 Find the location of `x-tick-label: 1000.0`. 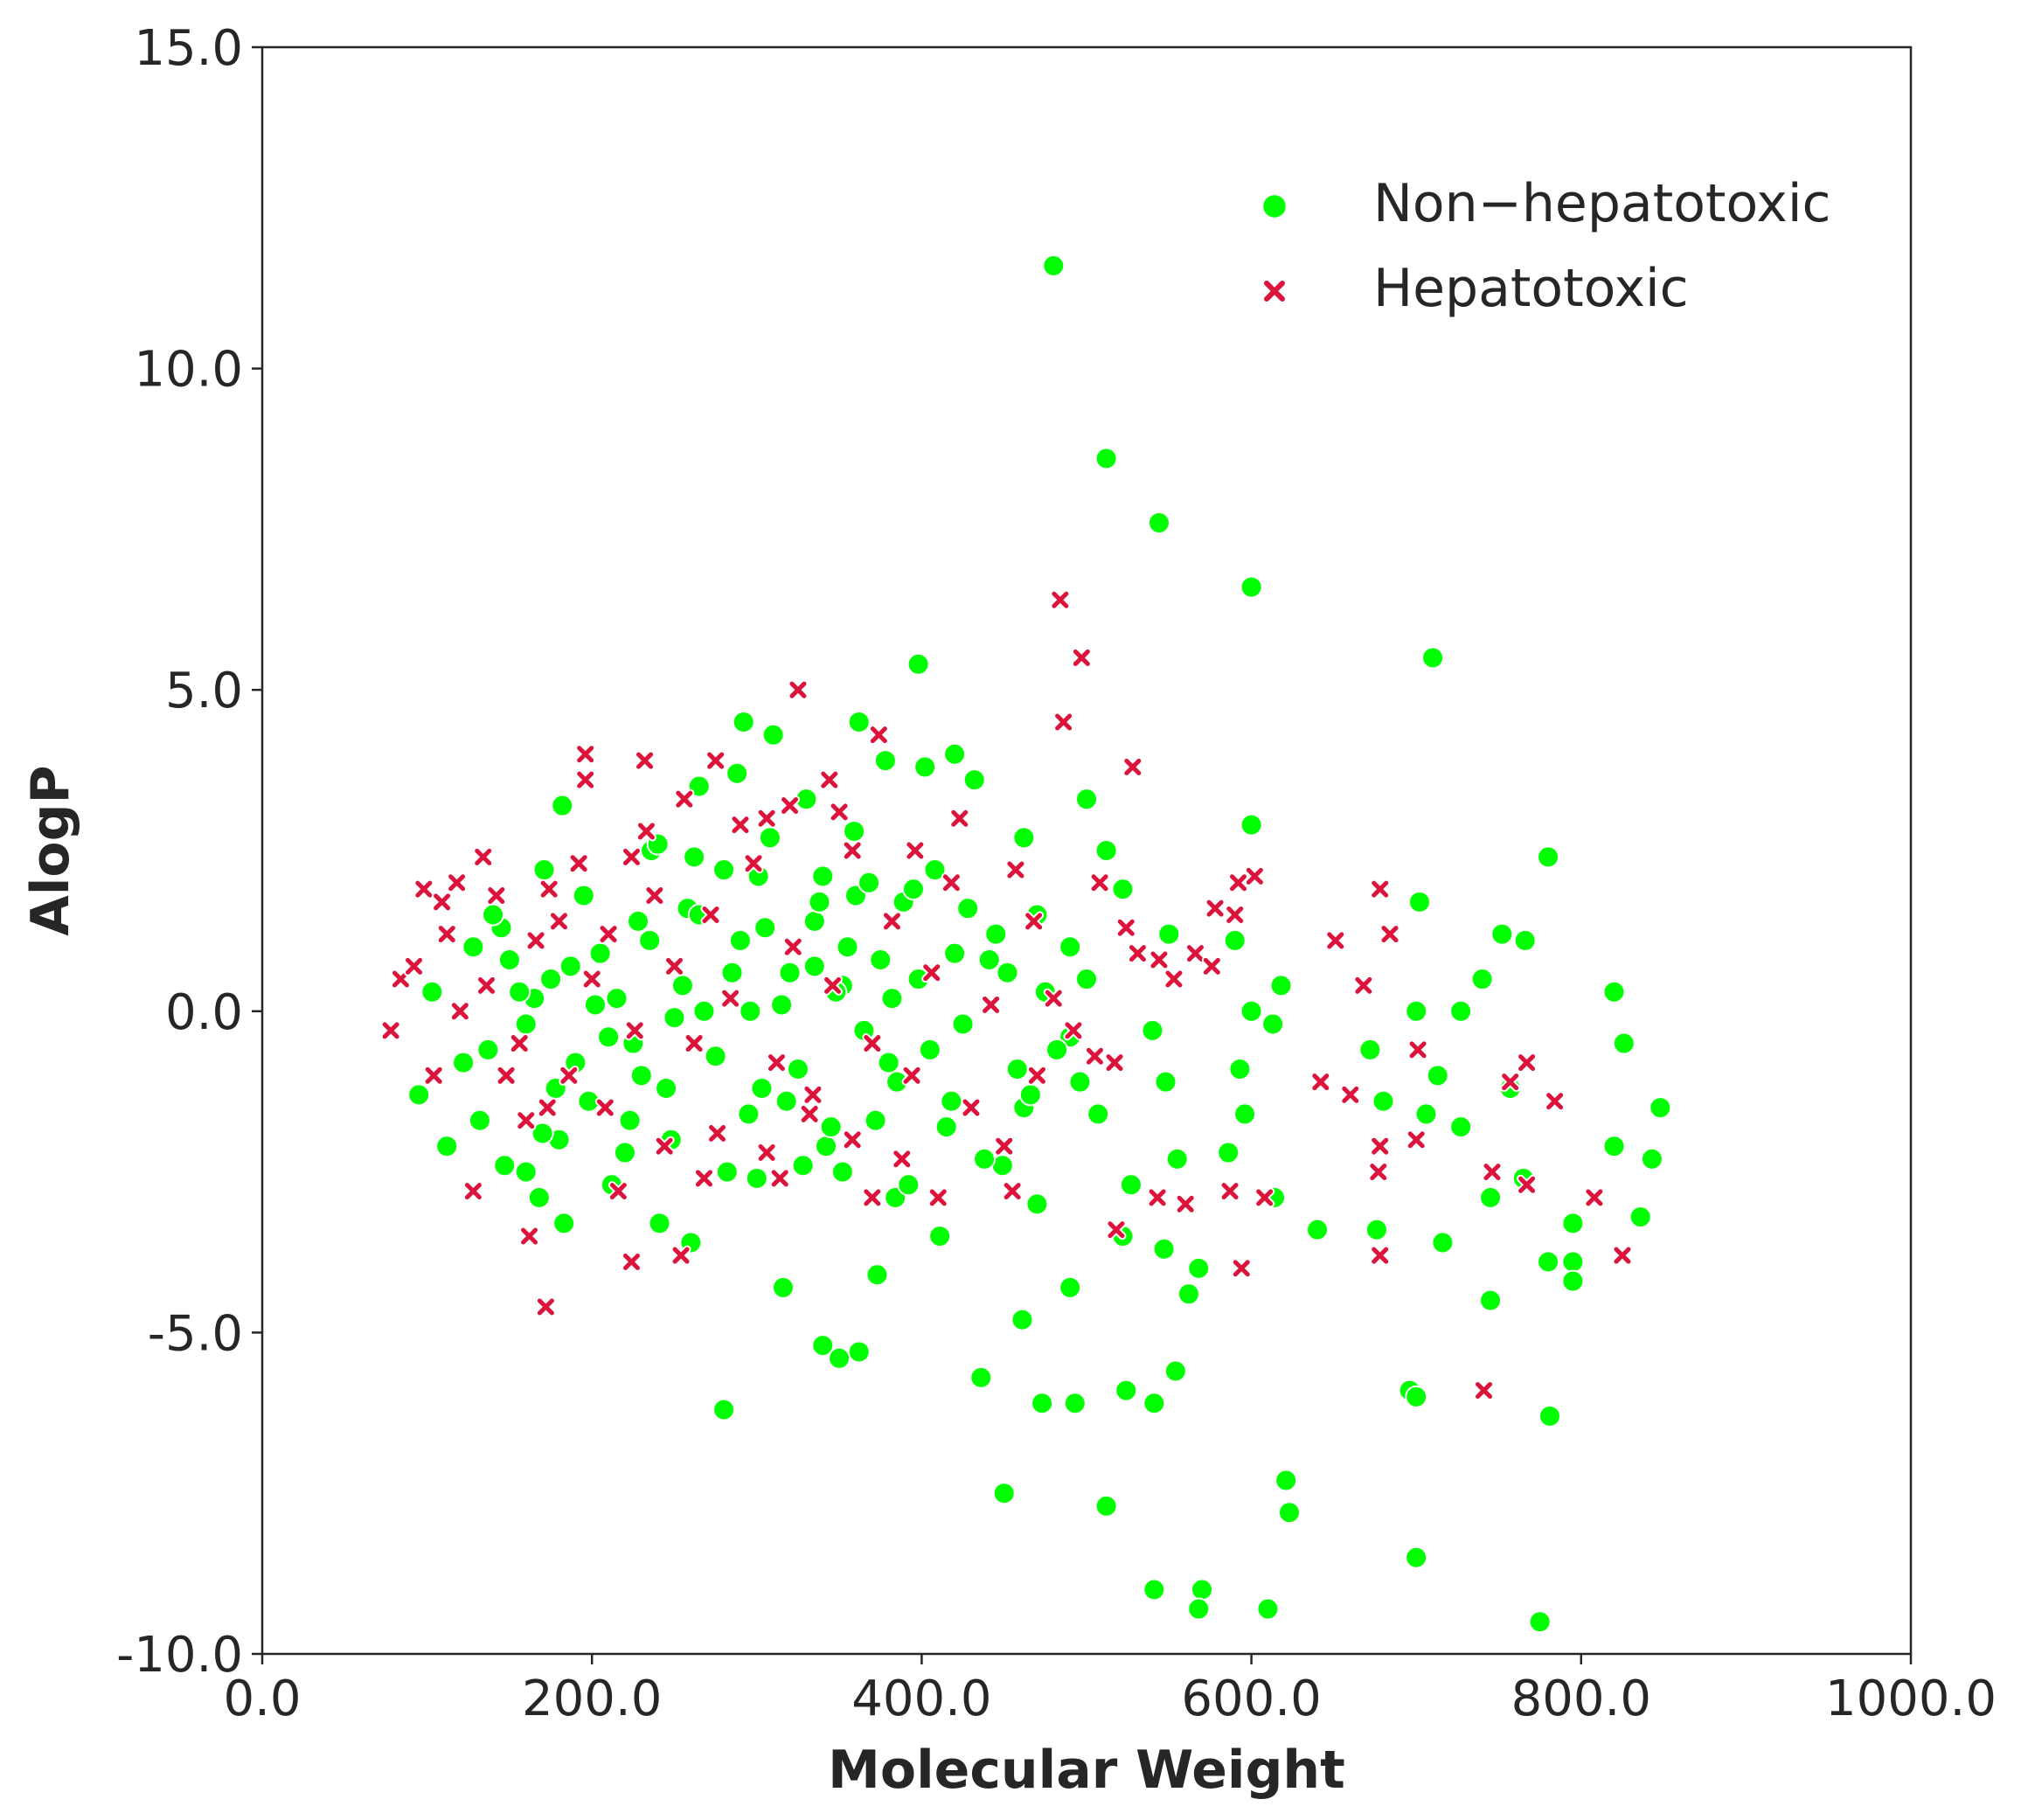

x-tick-label: 1000.0 is located at coordinates (1911, 1699).